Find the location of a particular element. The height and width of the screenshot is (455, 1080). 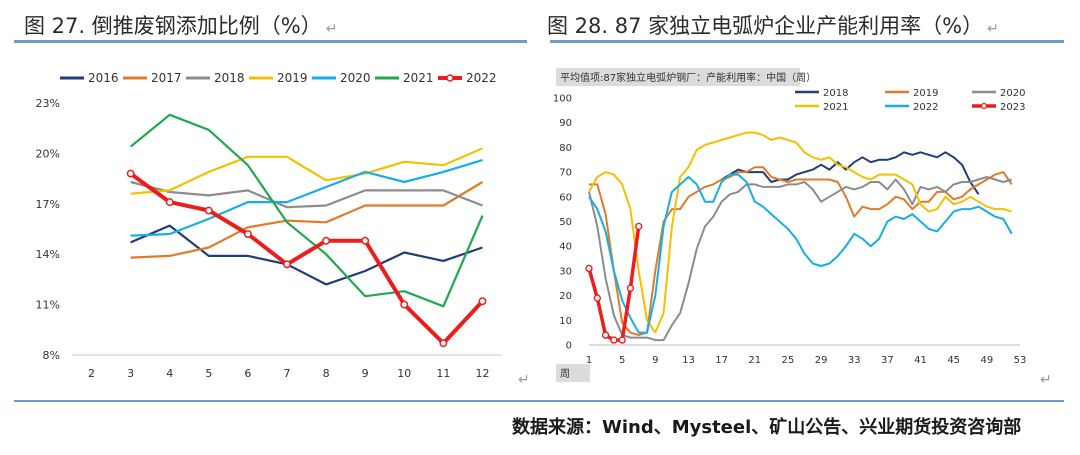

left-x-tick-label: 7 is located at coordinates (287, 373).